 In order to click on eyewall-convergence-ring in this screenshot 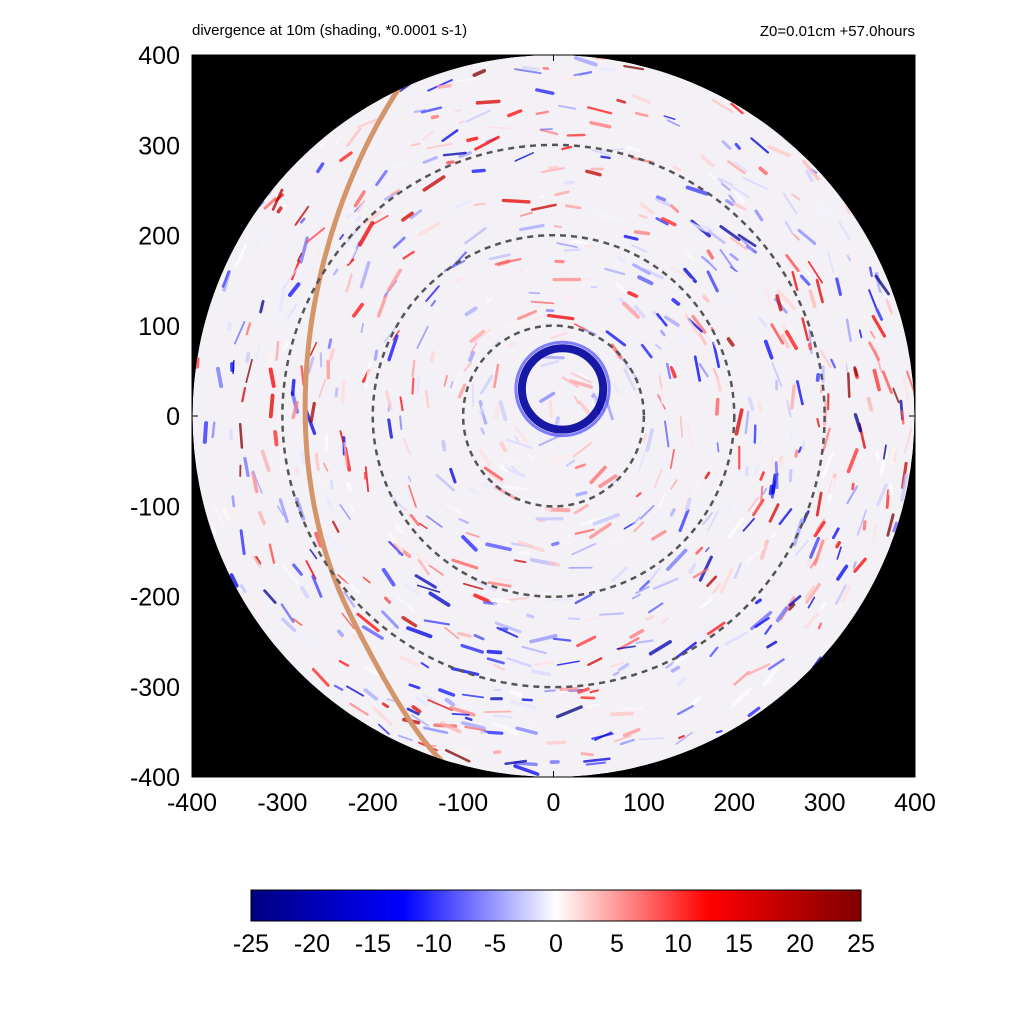, I will do `click(562, 389)`.